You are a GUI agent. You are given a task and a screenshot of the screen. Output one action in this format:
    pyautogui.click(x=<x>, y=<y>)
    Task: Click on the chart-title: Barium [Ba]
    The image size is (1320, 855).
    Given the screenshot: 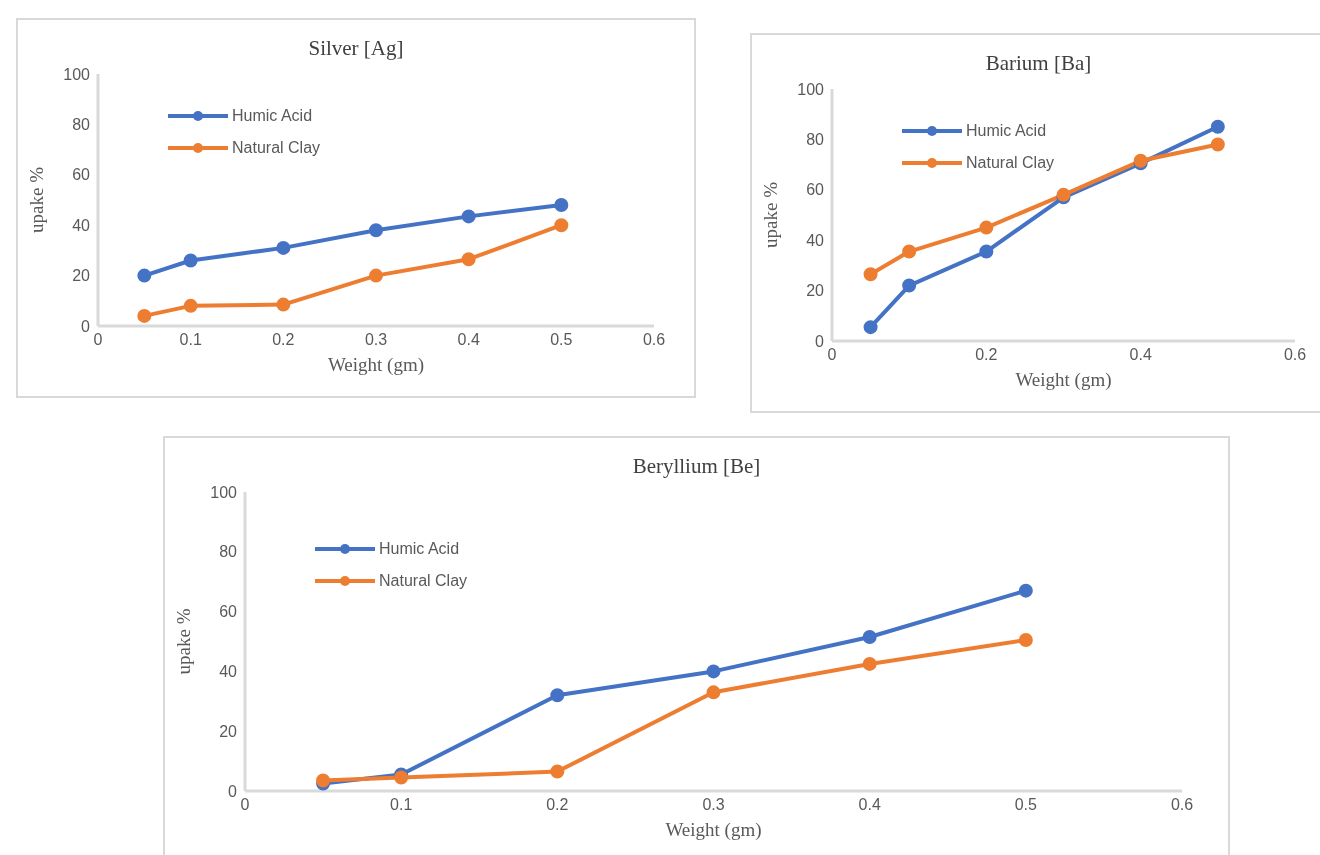 What is the action you would take?
    pyautogui.click(x=1038, y=64)
    